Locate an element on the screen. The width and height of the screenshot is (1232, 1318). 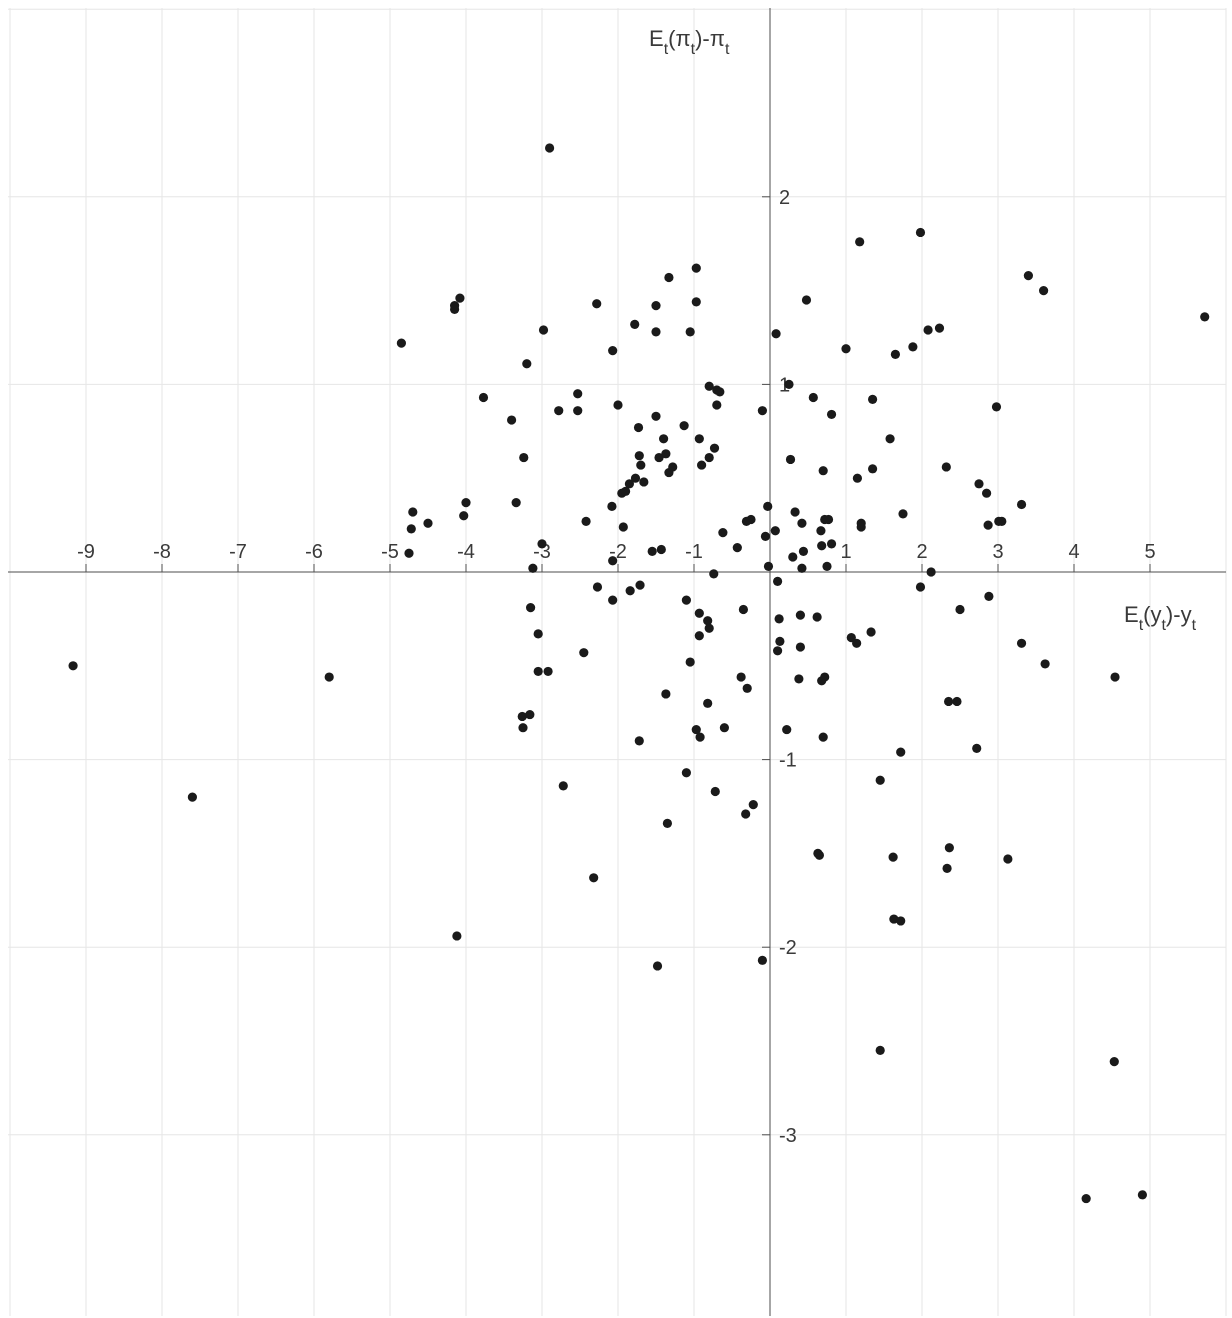
x-tick-label: -5 is located at coordinates (390, 552).